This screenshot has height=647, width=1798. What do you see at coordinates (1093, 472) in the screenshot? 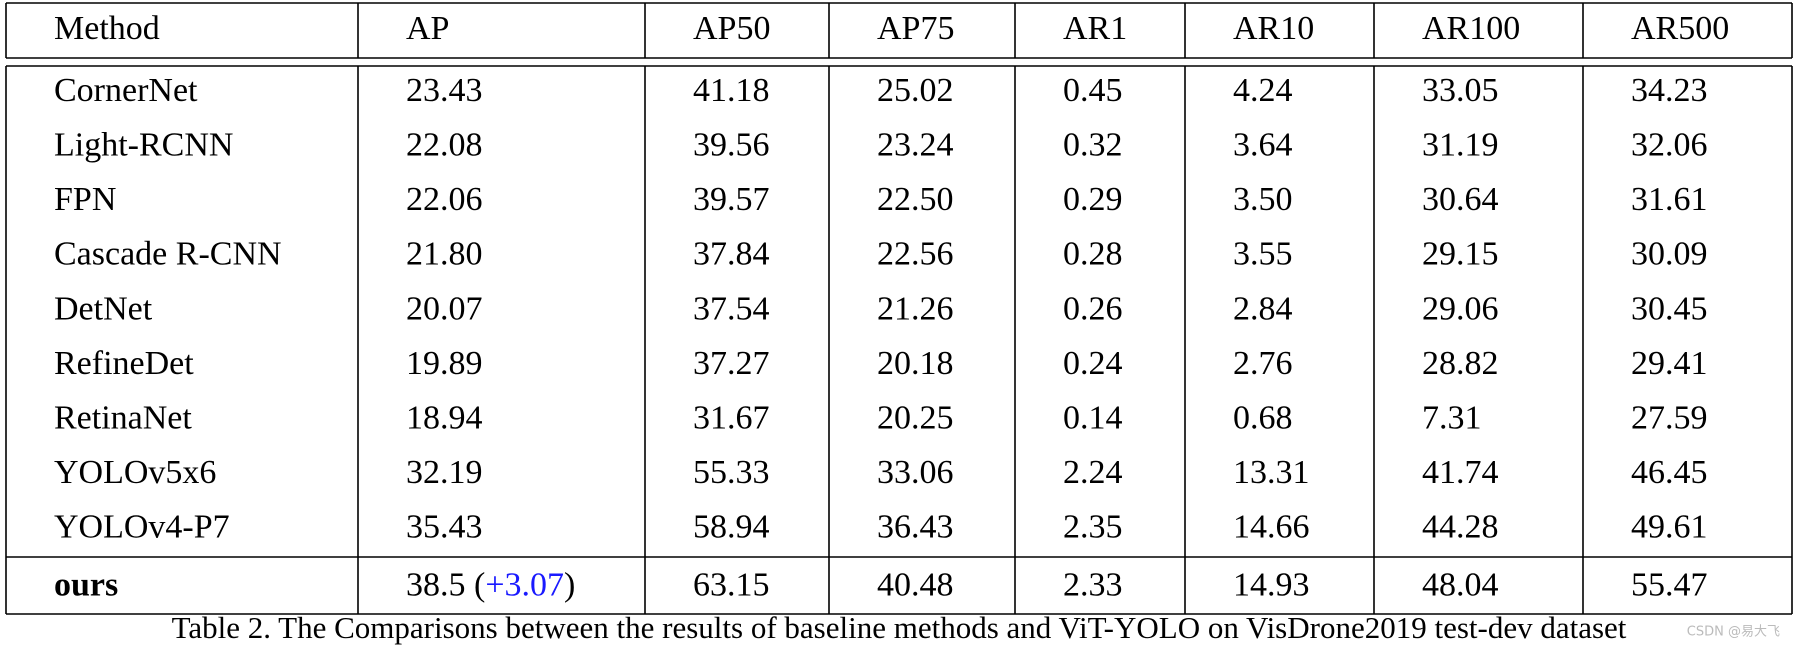
I see `cell: 2.24` at bounding box center [1093, 472].